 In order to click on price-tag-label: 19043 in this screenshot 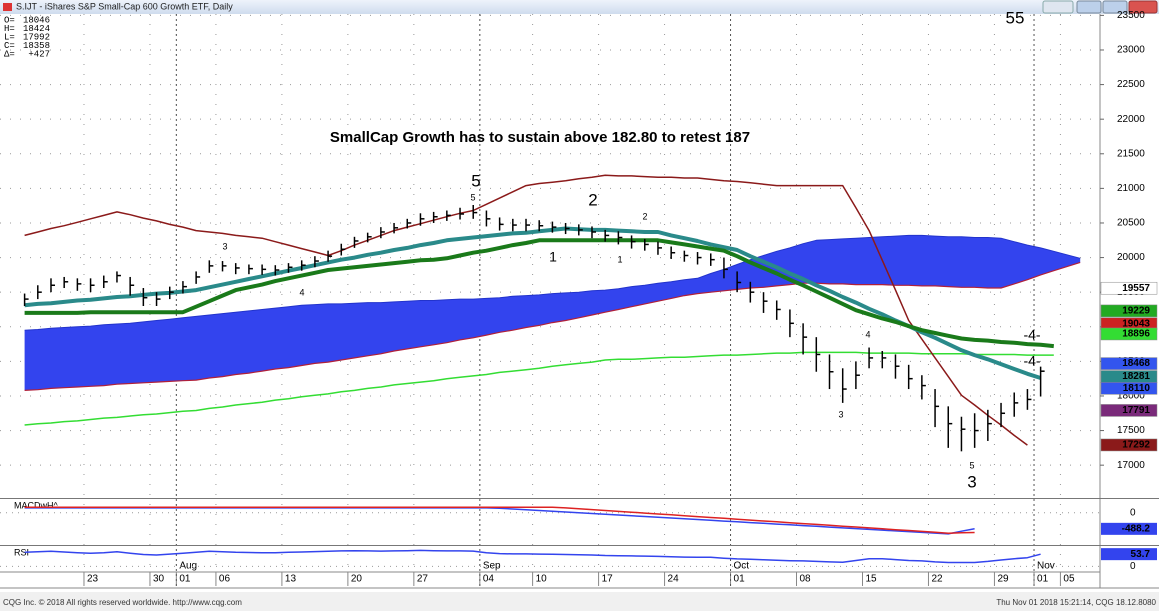, I will do `click(1136, 323)`.